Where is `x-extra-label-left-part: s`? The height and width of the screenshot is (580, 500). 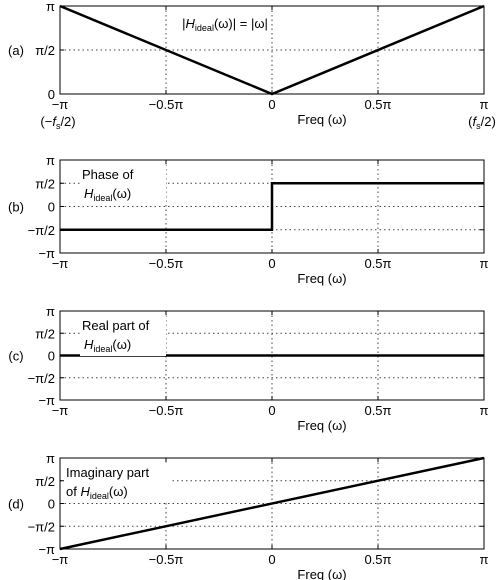 x-extra-label-left-part: s is located at coordinates (58, 126).